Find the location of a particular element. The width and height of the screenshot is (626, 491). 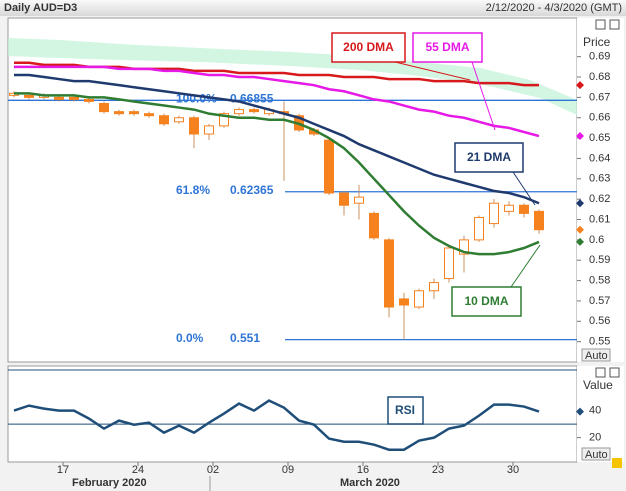

rsi-axis-area is located at coordinates (600, 414).